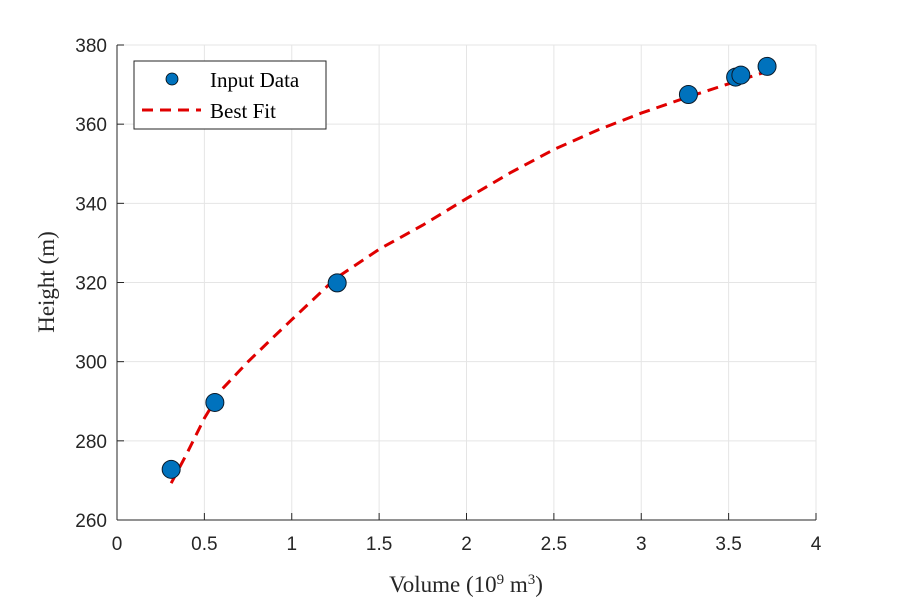 The image size is (900, 600). I want to click on y-tick-label: 320, so click(91, 284).